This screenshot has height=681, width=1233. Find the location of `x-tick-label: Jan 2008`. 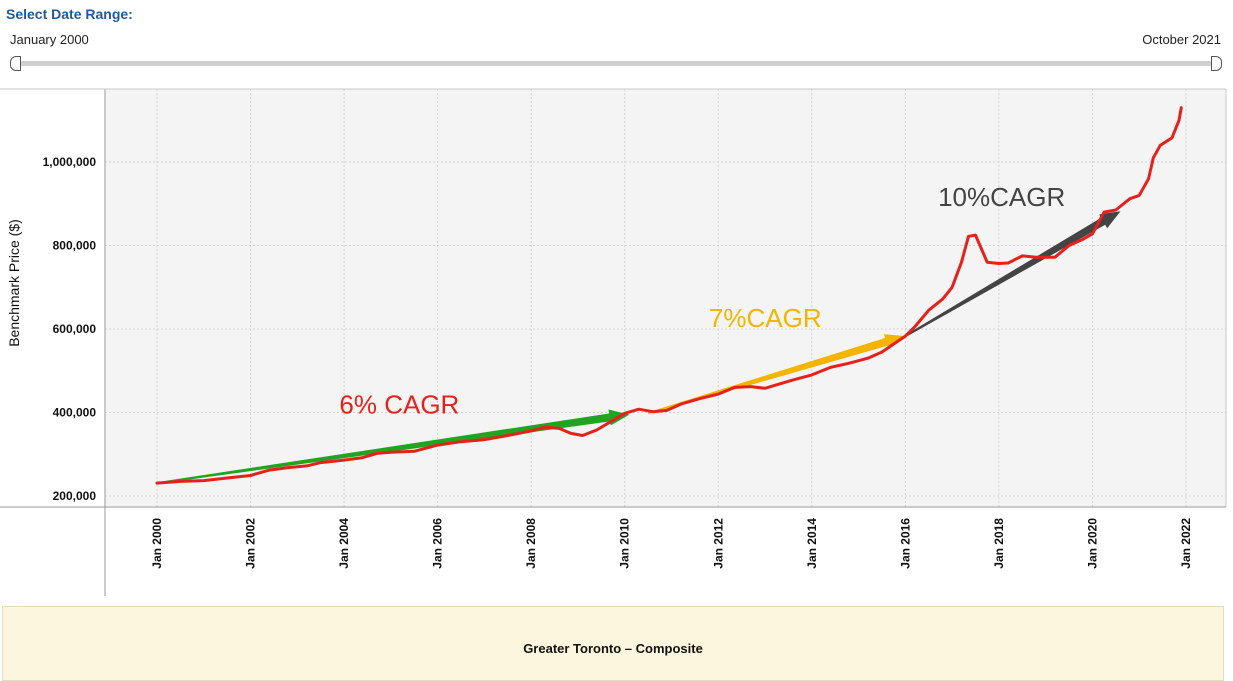

x-tick-label: Jan 2008 is located at coordinates (531, 543).